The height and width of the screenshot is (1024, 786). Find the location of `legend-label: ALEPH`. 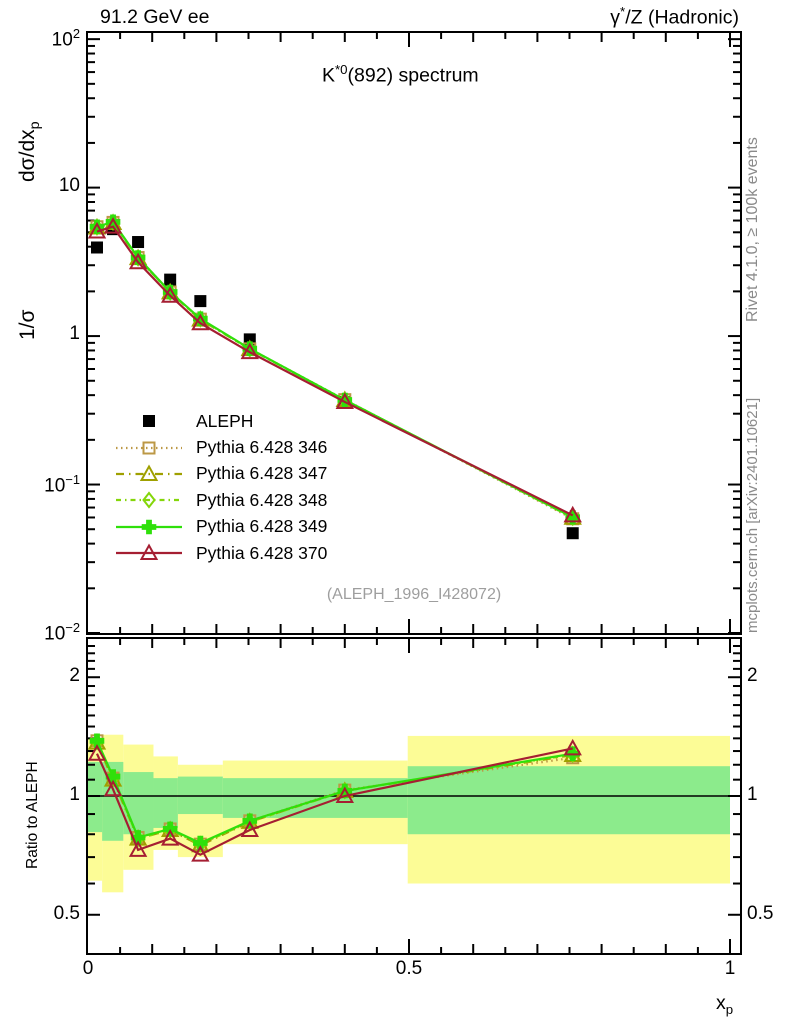

legend-label: ALEPH is located at coordinates (225, 420).